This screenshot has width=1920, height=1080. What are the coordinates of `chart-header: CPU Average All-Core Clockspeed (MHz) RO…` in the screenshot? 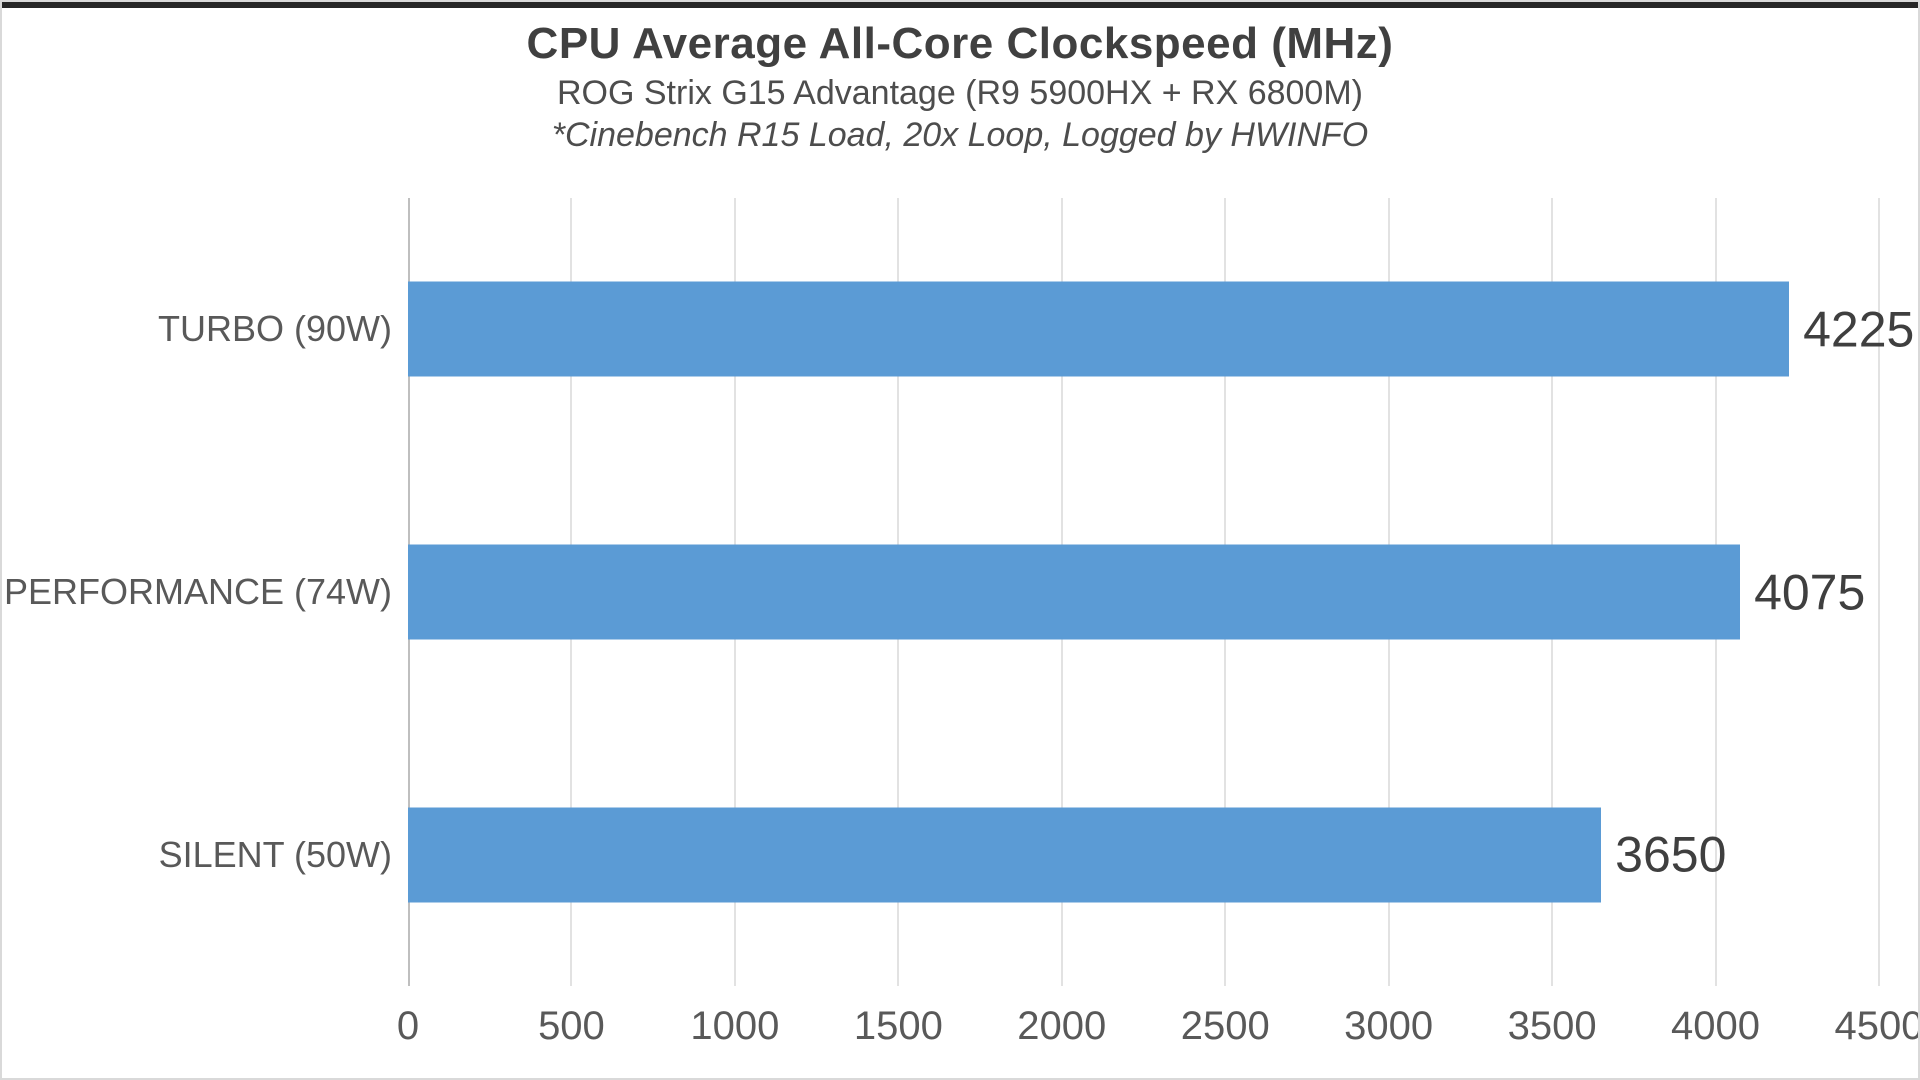 It's located at (960, 86).